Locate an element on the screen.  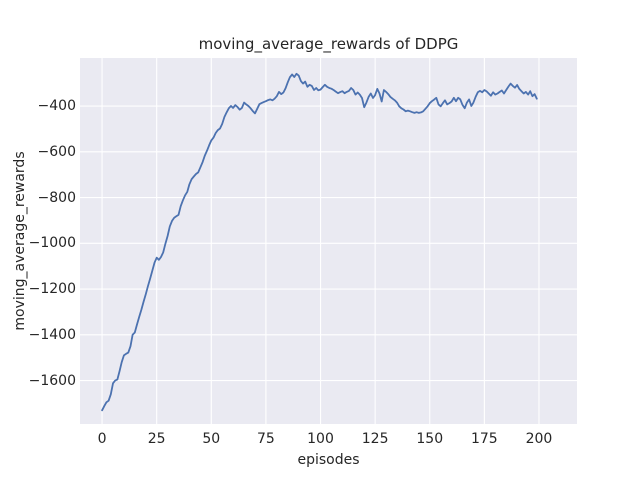
y-tick-label: −1000 is located at coordinates (52, 243).